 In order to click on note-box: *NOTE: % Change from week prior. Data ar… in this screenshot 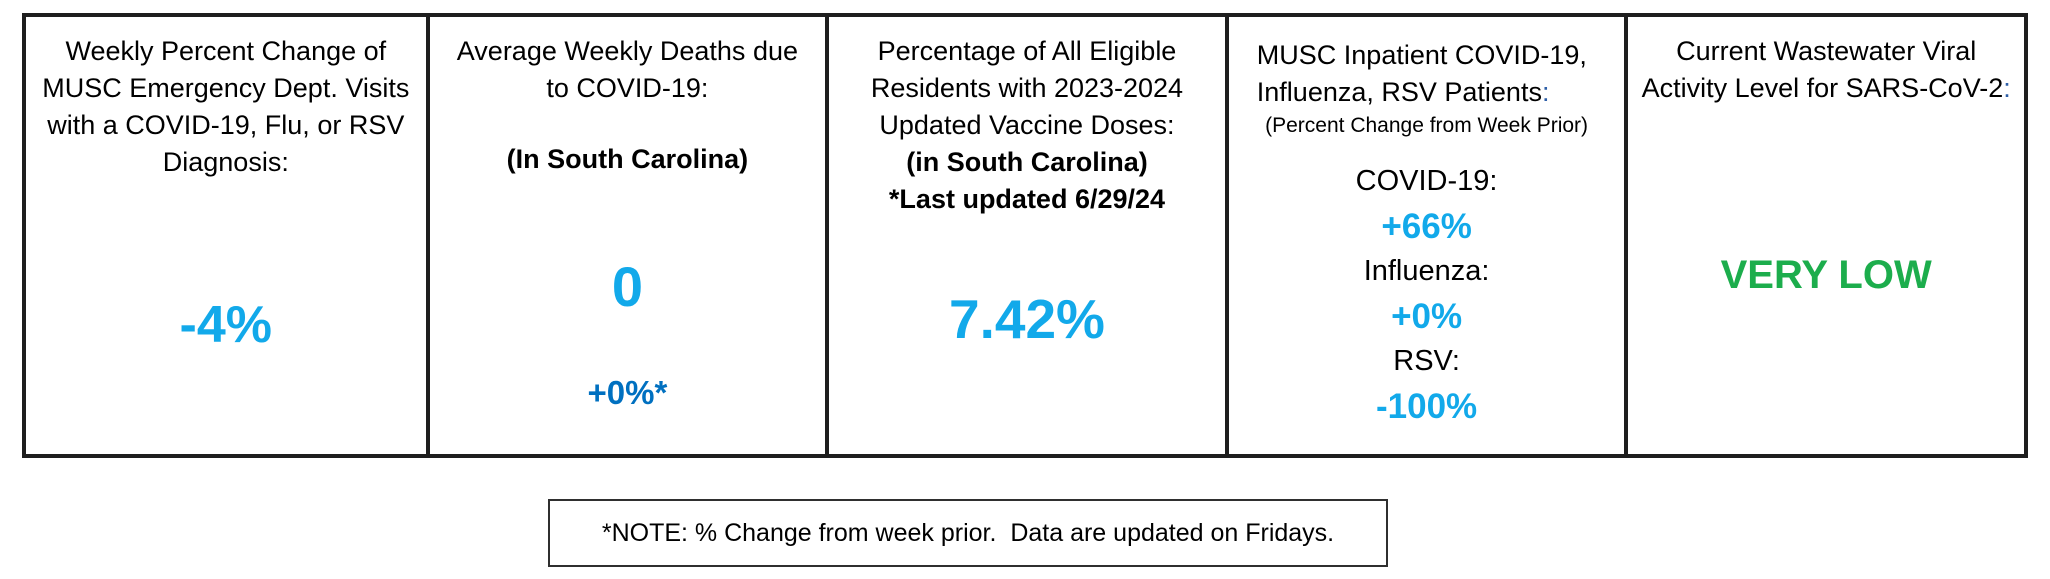, I will do `click(968, 533)`.